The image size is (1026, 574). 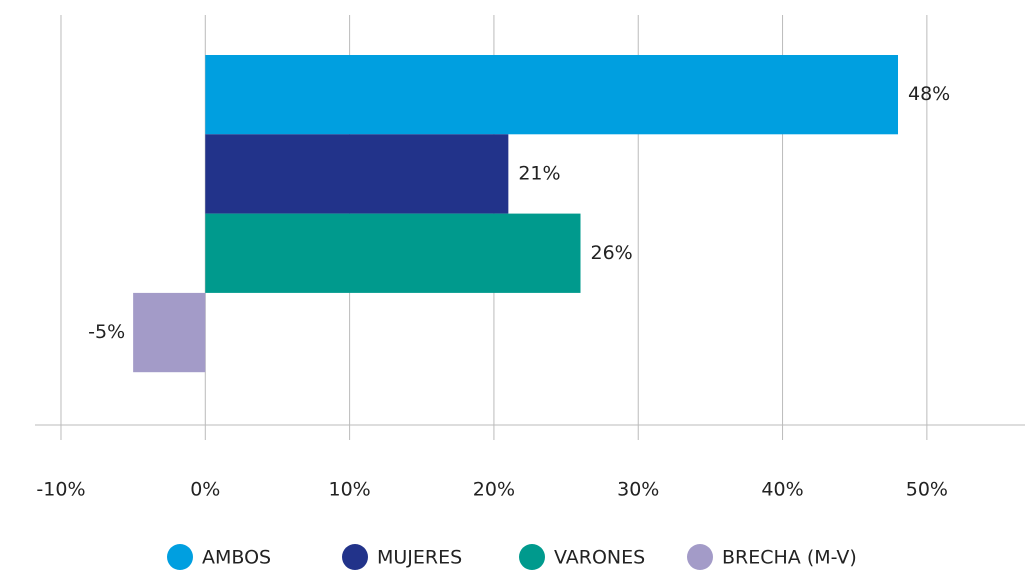 What do you see at coordinates (599, 558) in the screenshot?
I see `legend-label: VARONES` at bounding box center [599, 558].